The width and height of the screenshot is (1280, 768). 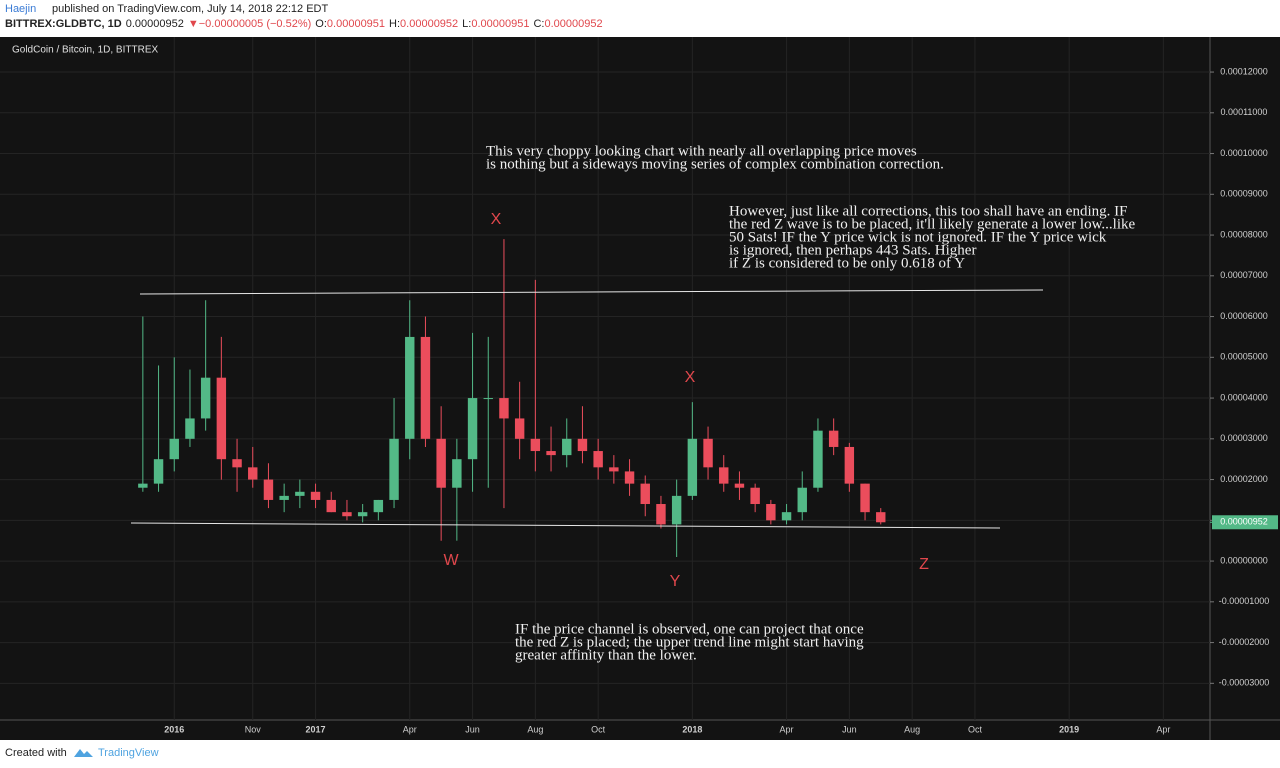 I want to click on y-tick-label: 0.00011000, so click(x=1244, y=112).